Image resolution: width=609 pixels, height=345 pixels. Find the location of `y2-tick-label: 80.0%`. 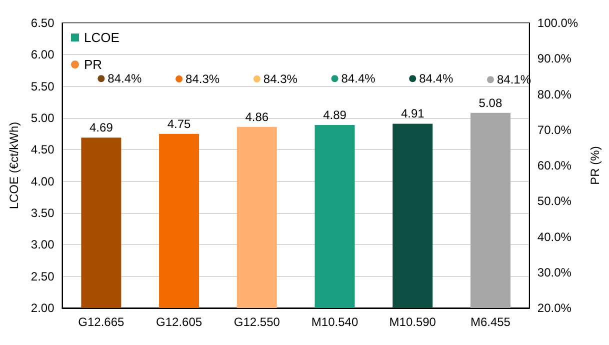

y2-tick-label: 80.0% is located at coordinates (554, 94).